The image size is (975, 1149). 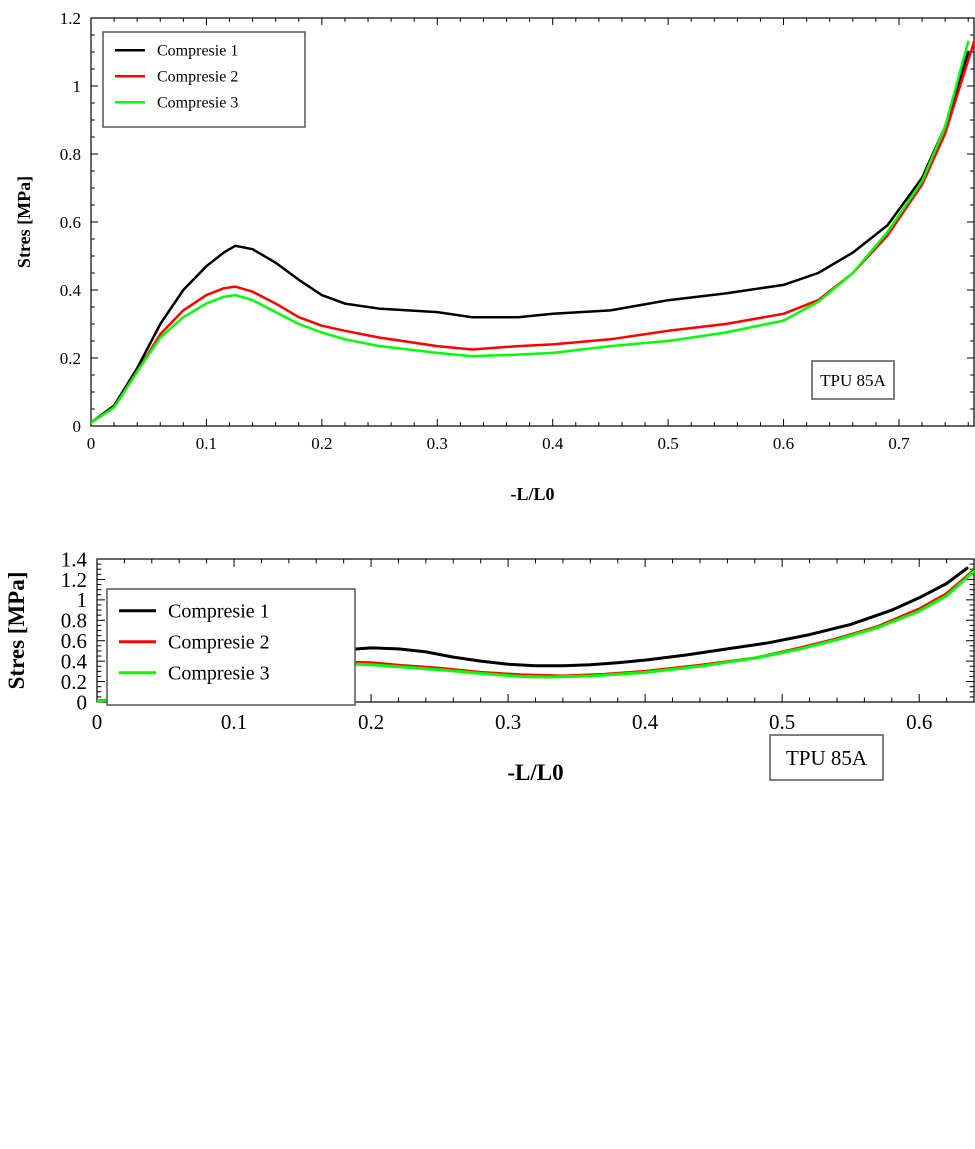 What do you see at coordinates (74, 559) in the screenshot?
I see `y-tick-label: 1.4` at bounding box center [74, 559].